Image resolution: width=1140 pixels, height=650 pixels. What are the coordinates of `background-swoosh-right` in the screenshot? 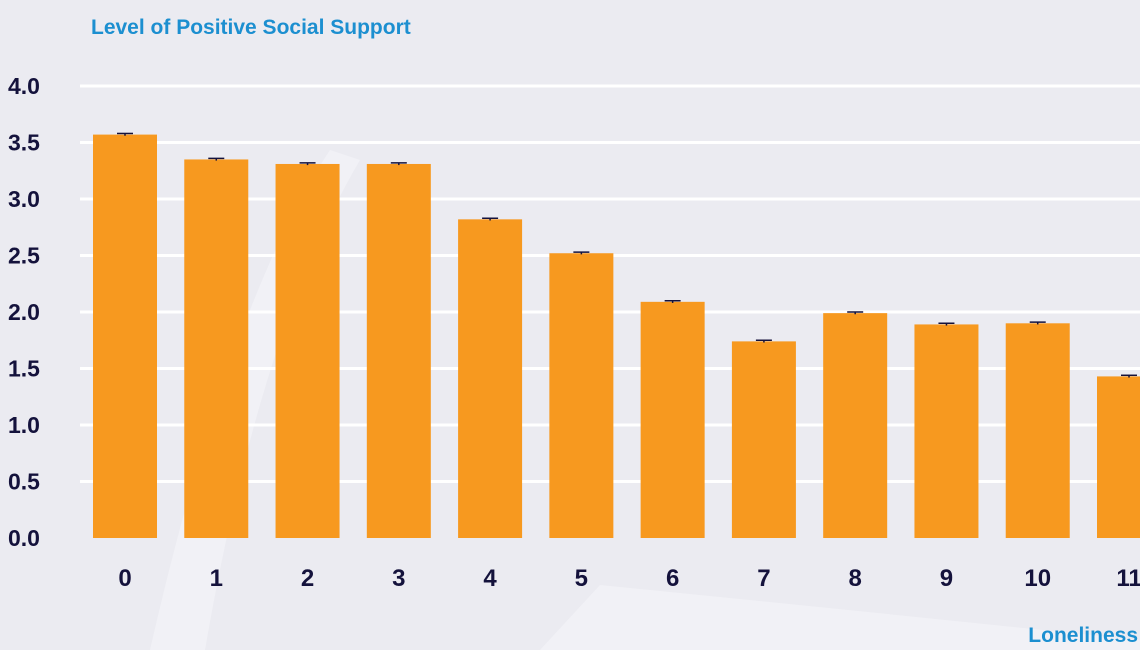 It's located at (840, 617).